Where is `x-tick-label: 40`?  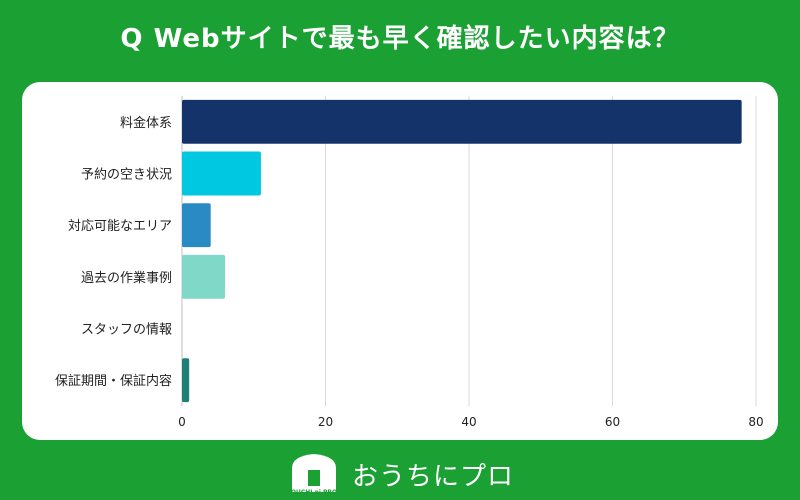
x-tick-label: 40 is located at coordinates (468, 422).